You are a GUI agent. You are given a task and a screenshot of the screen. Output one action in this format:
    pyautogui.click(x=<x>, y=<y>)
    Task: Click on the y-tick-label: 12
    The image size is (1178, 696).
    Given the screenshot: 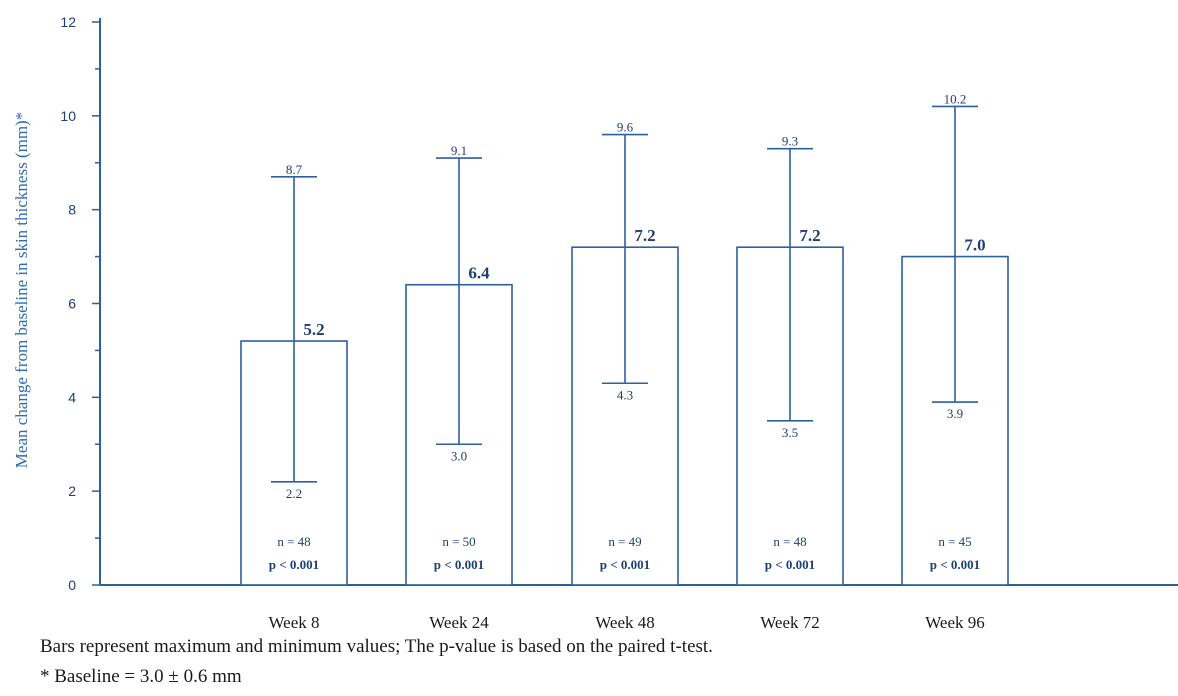 What is the action you would take?
    pyautogui.click(x=68, y=22)
    